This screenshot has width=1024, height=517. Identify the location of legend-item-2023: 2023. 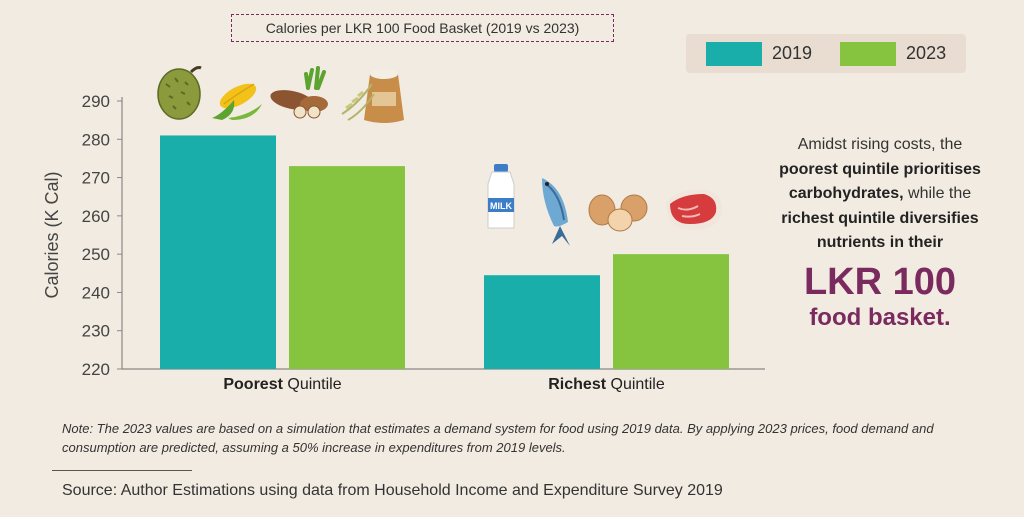
(893, 53).